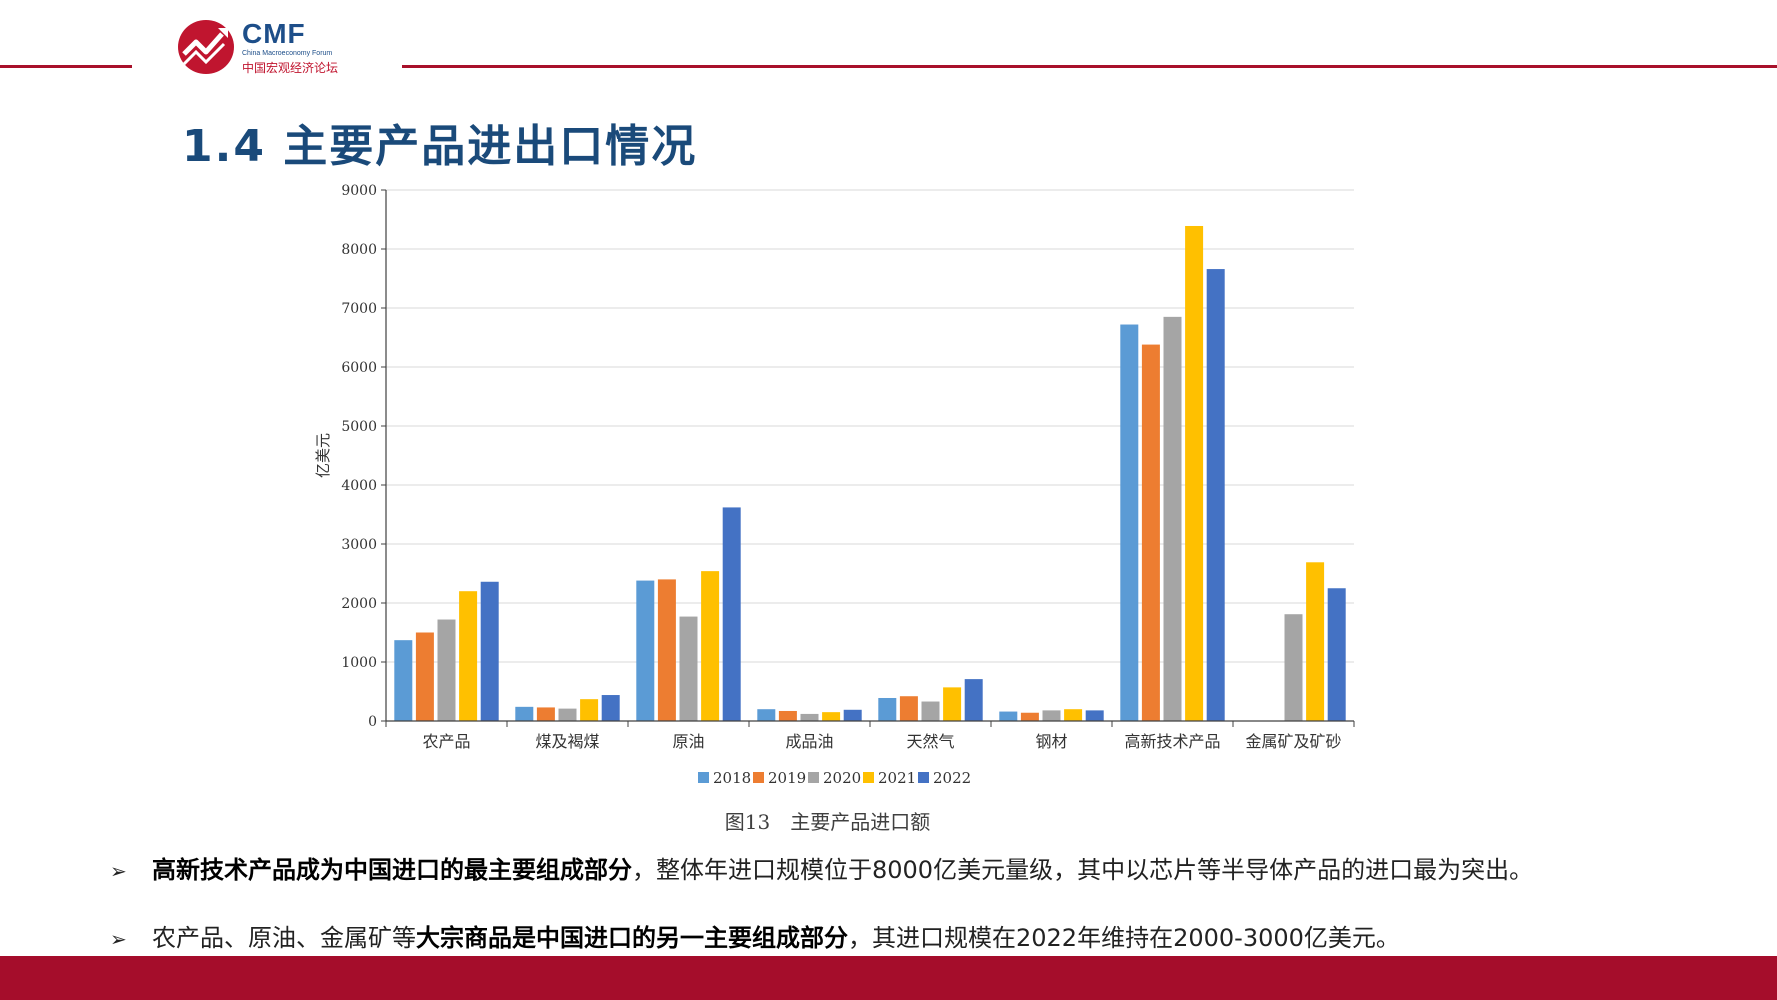  I want to click on figure-caption: 图13 主要产品进口额, so click(827, 822).